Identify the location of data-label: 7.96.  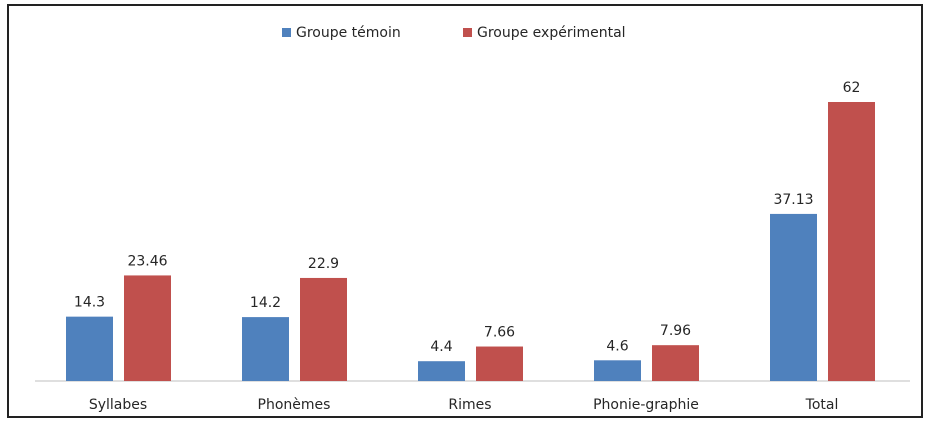
(675, 331).